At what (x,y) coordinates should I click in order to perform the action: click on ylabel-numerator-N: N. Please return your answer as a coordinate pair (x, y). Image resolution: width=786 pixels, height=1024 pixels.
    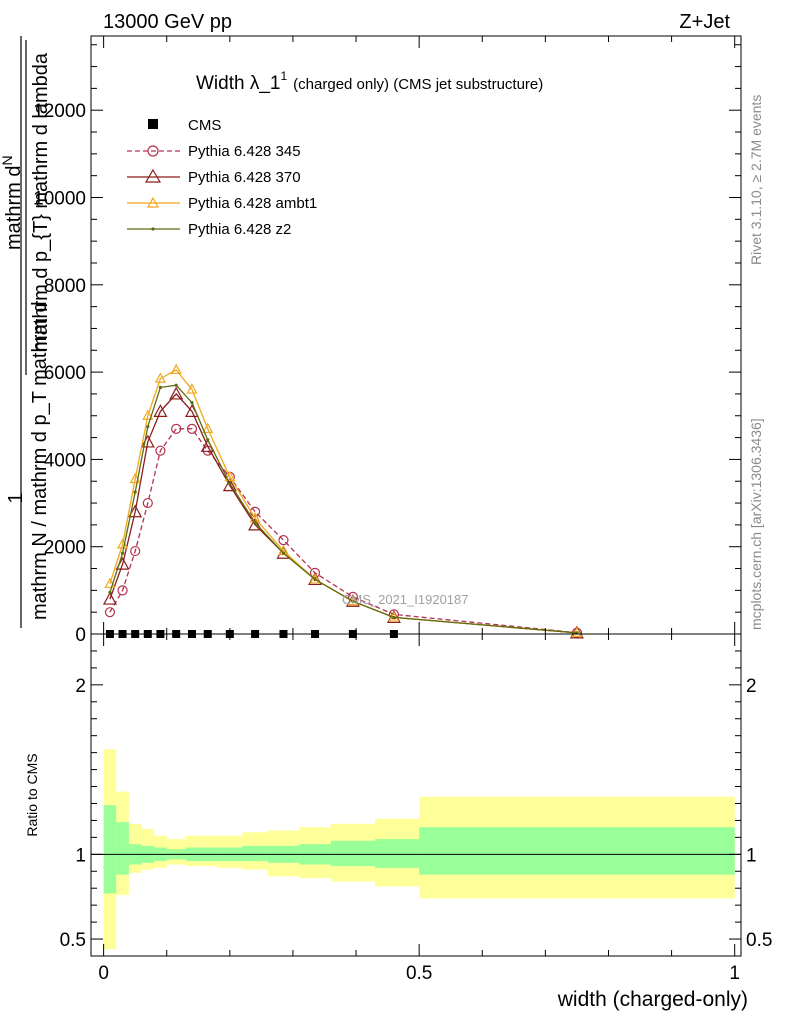
    Looking at the image, I should click on (7, 160).